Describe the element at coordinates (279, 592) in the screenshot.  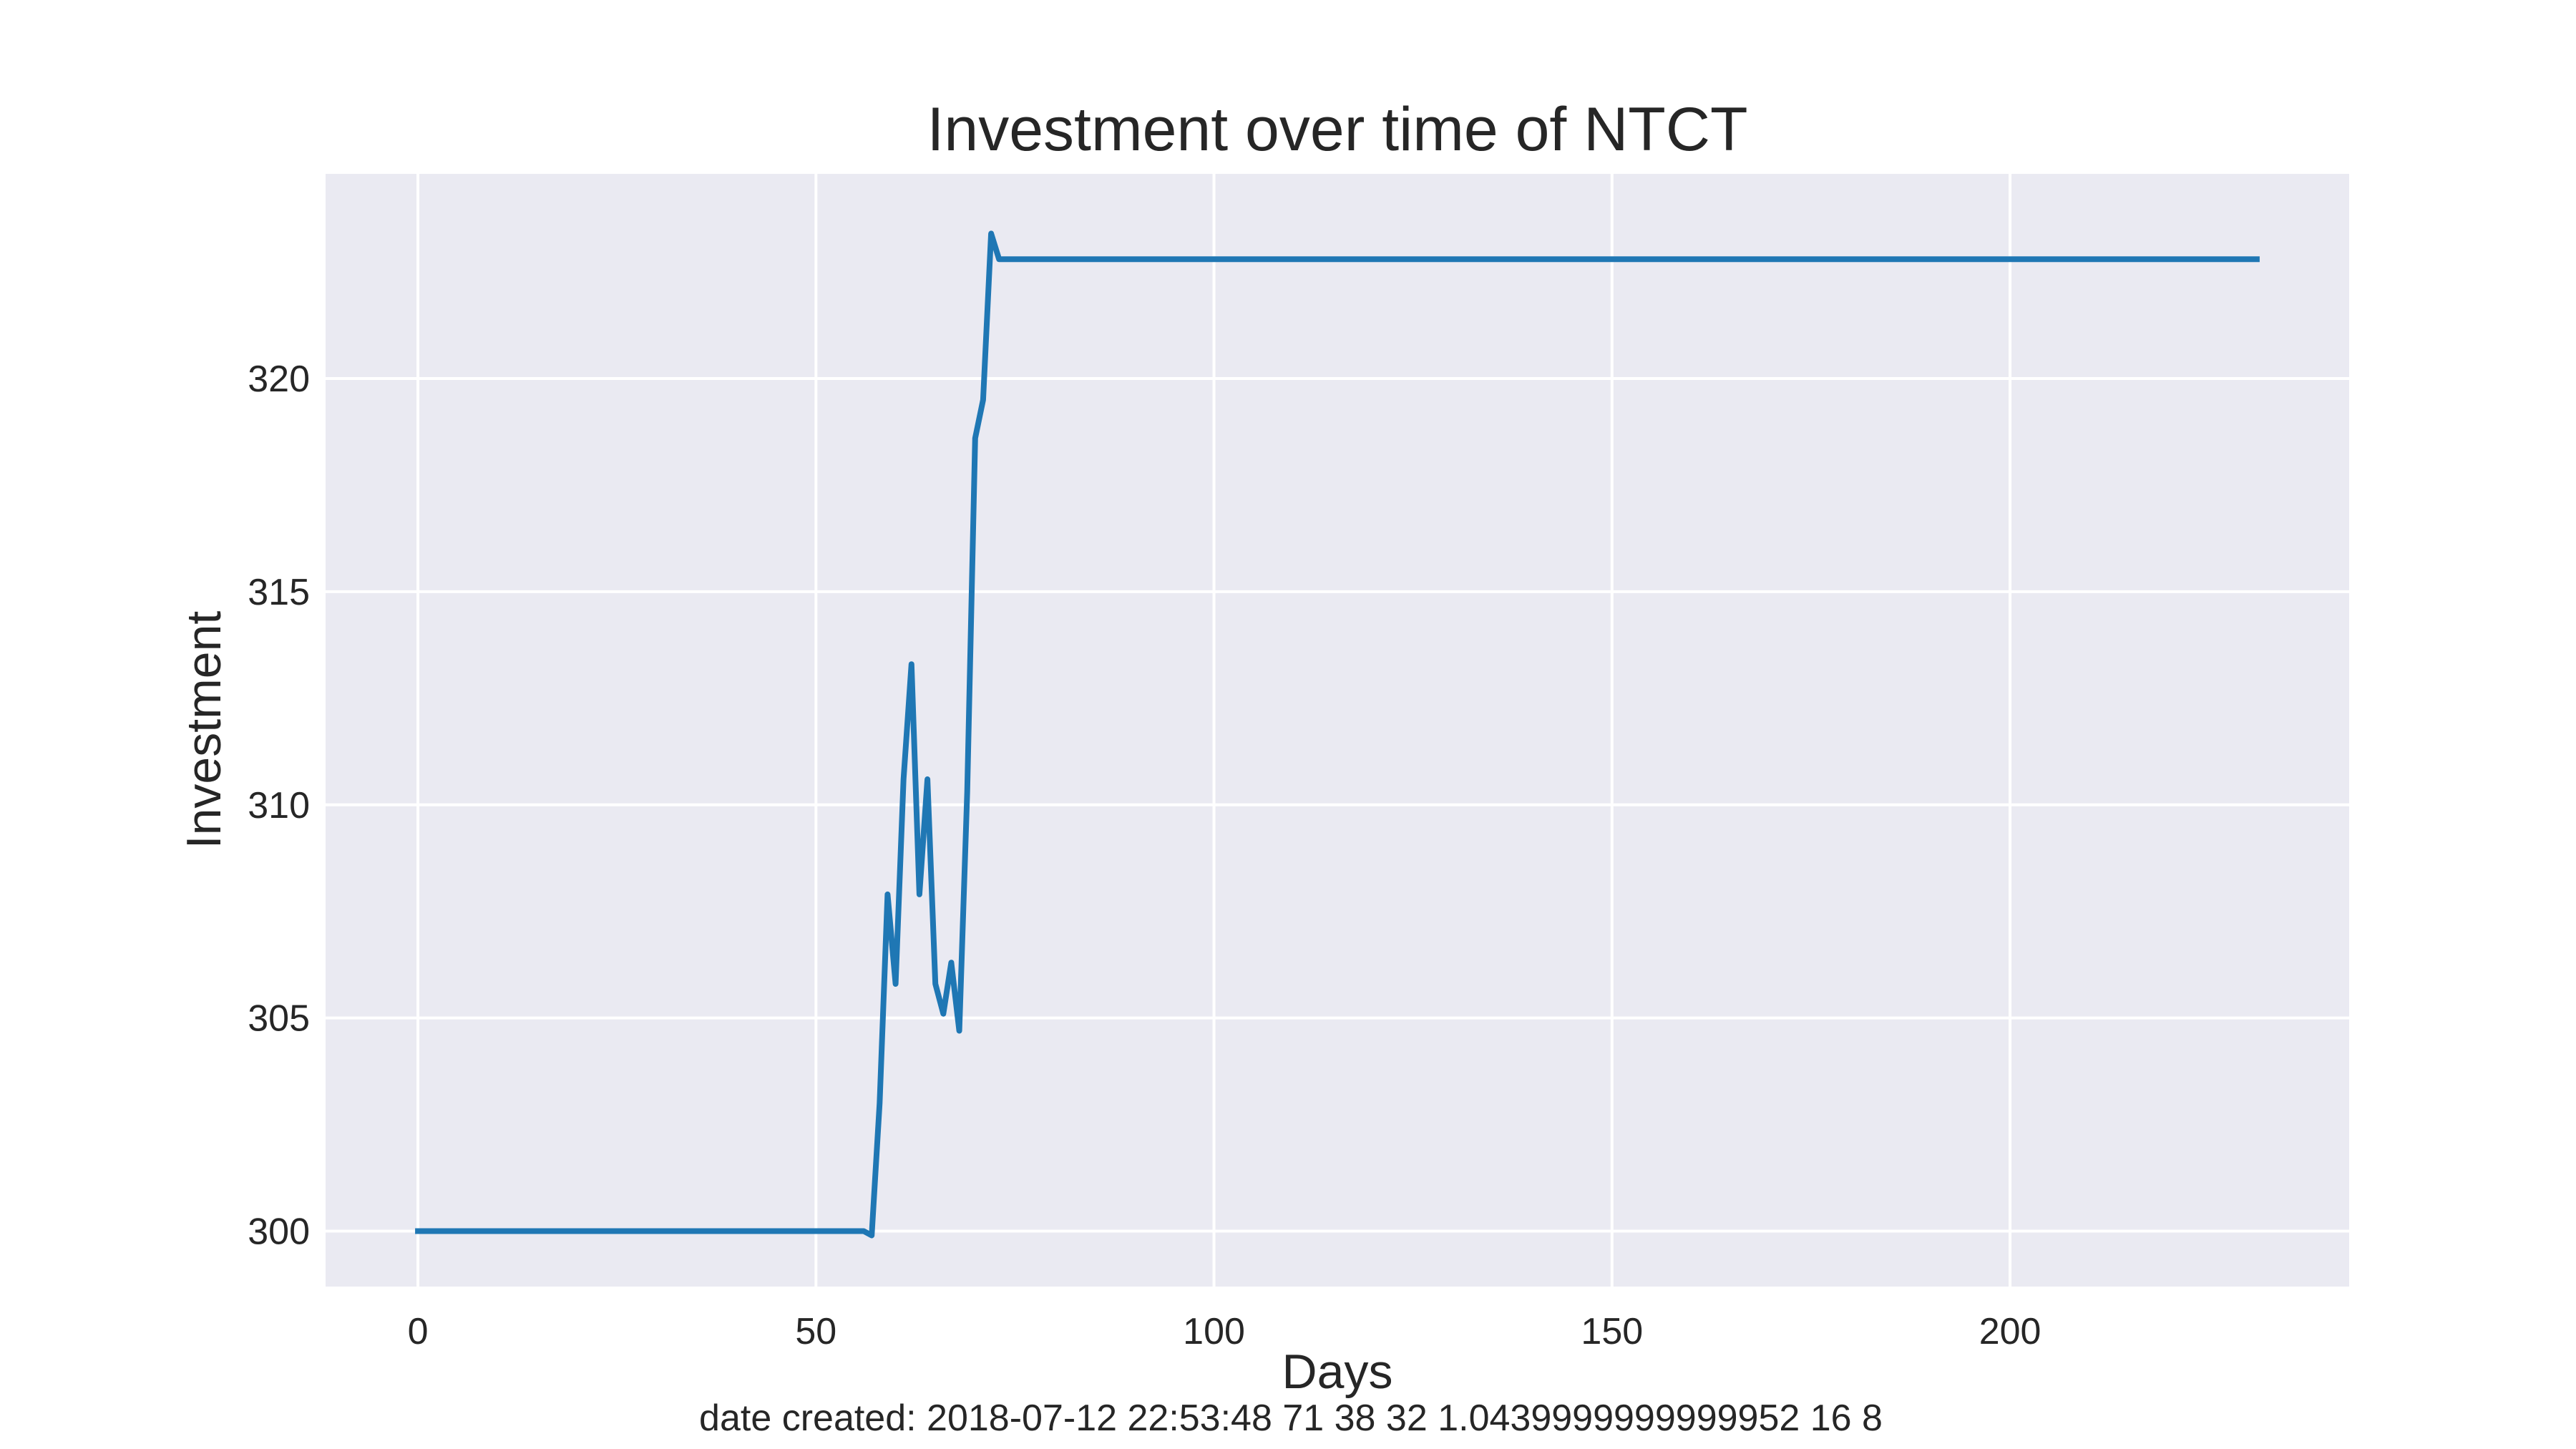
I see `y-tick-label: 315` at that location.